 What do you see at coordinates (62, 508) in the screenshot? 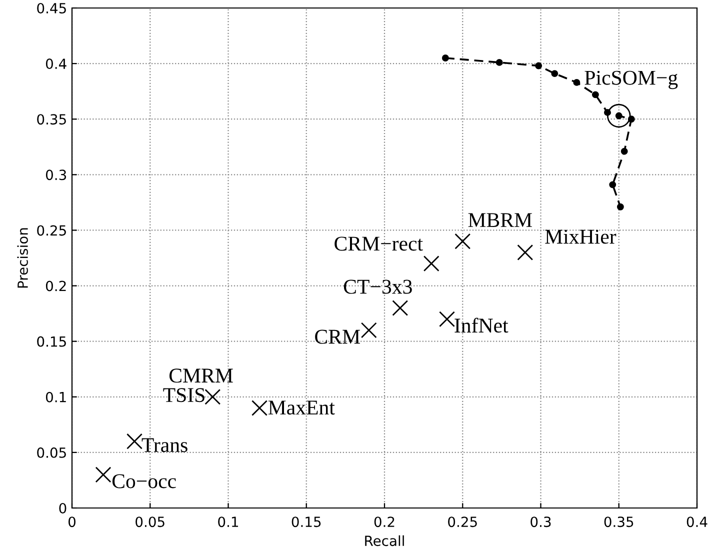
I see `y-tick-label: 0` at bounding box center [62, 508].